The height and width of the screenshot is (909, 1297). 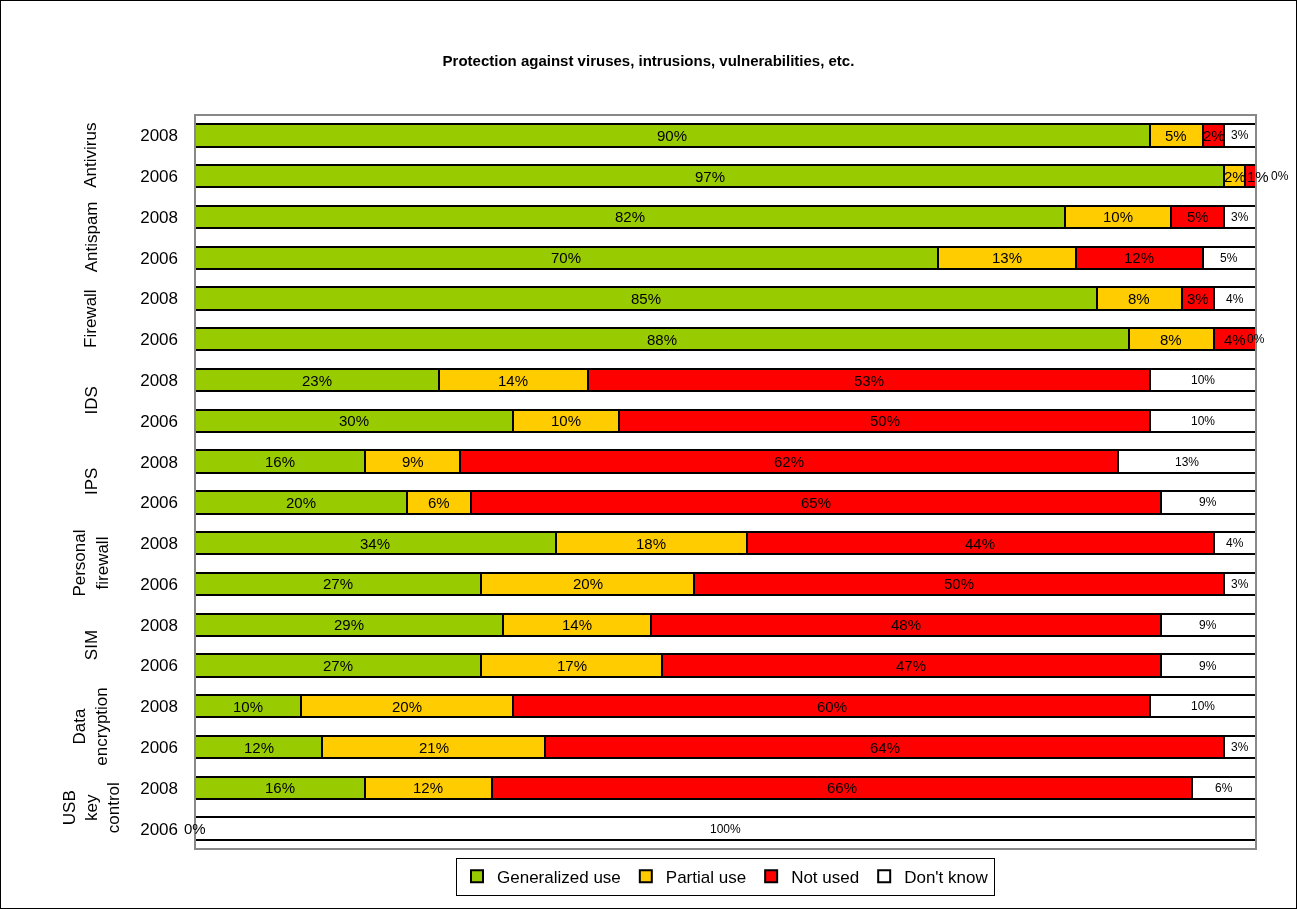 I want to click on data-label: 34%, so click(x=375, y=543).